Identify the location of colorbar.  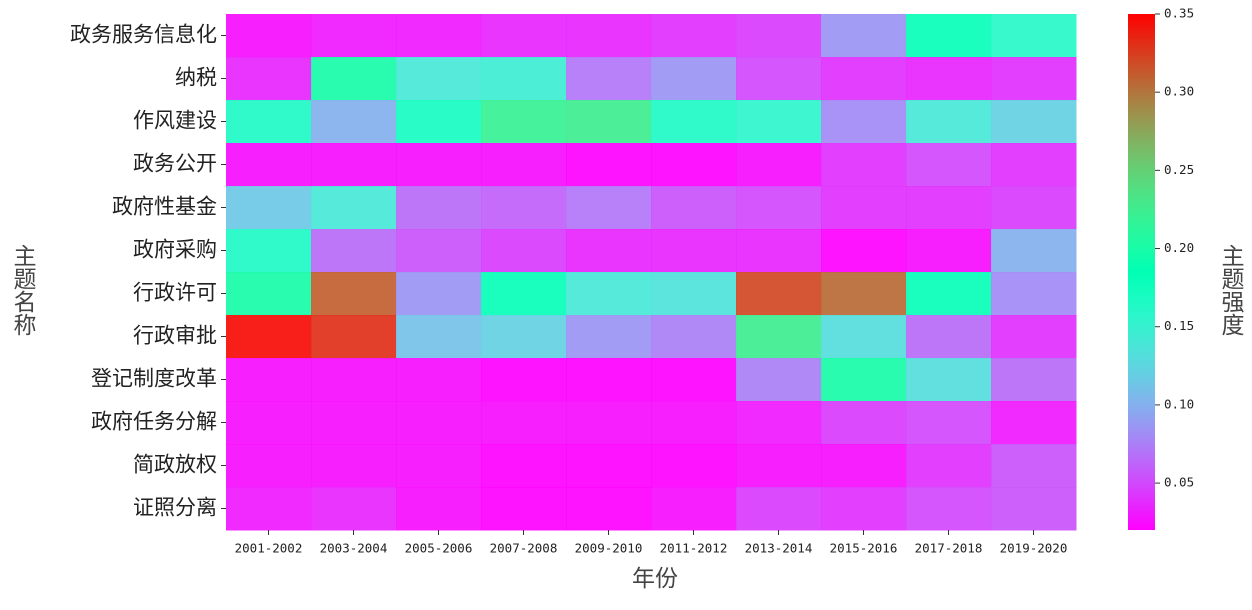
(1141, 272).